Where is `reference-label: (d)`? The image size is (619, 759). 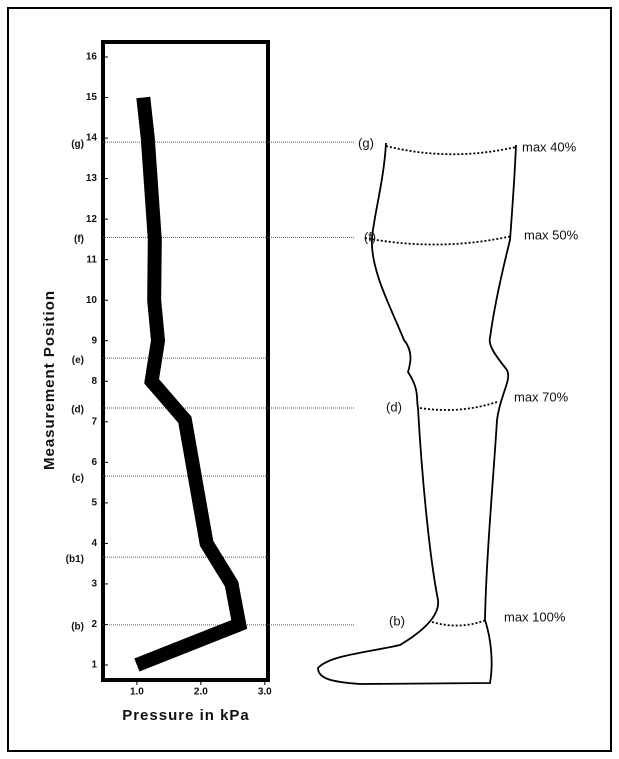
reference-label: (d) is located at coordinates (77, 410).